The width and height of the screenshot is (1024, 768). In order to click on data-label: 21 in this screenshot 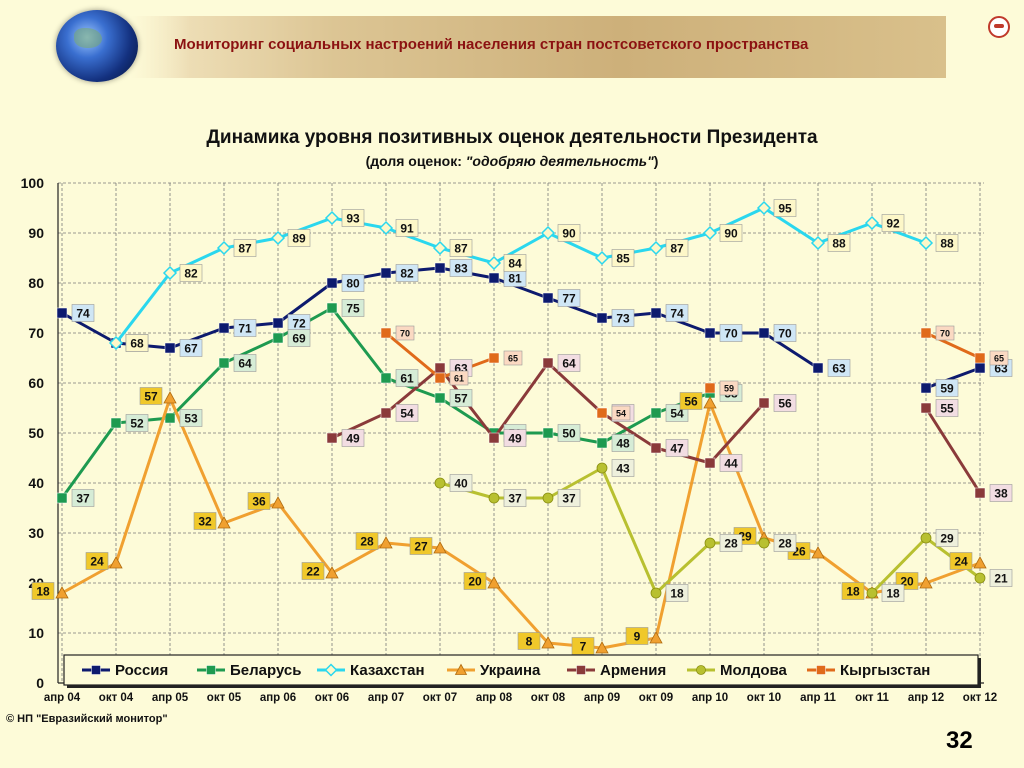, I will do `click(1001, 579)`.